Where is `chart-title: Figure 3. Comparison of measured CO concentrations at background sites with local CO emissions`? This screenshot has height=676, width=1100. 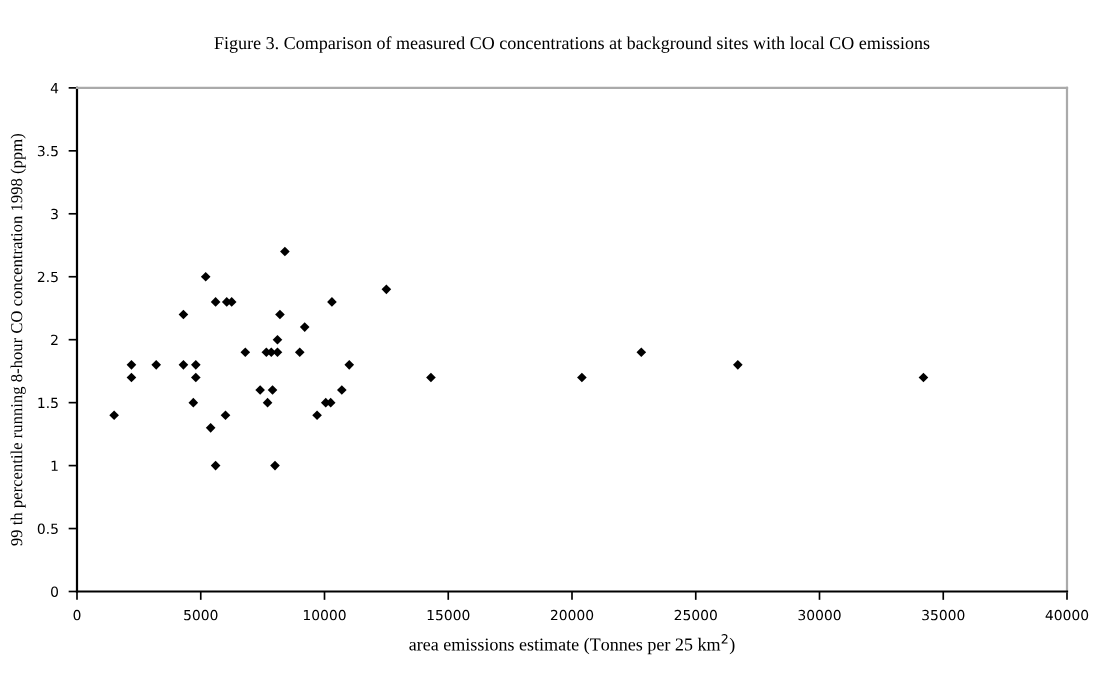
chart-title: Figure 3. Comparison of measured CO concentrations at background sites with local CO emissions is located at coordinates (572, 44).